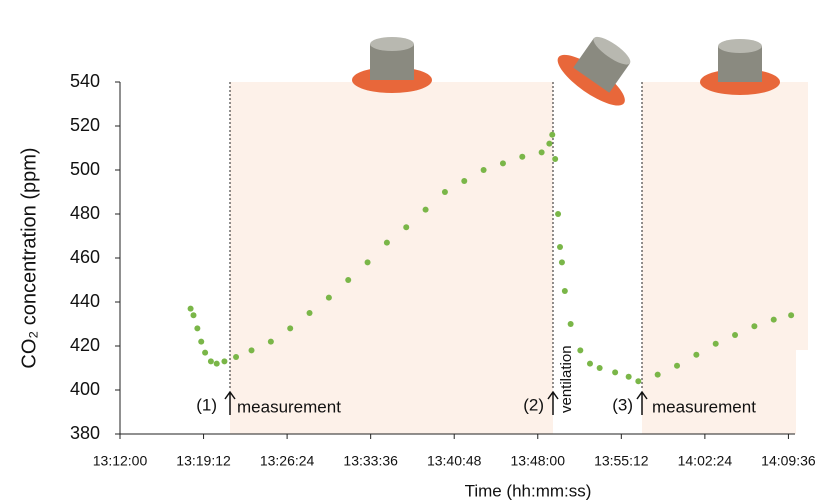  What do you see at coordinates (533, 404) in the screenshot?
I see `annotation: (2)` at bounding box center [533, 404].